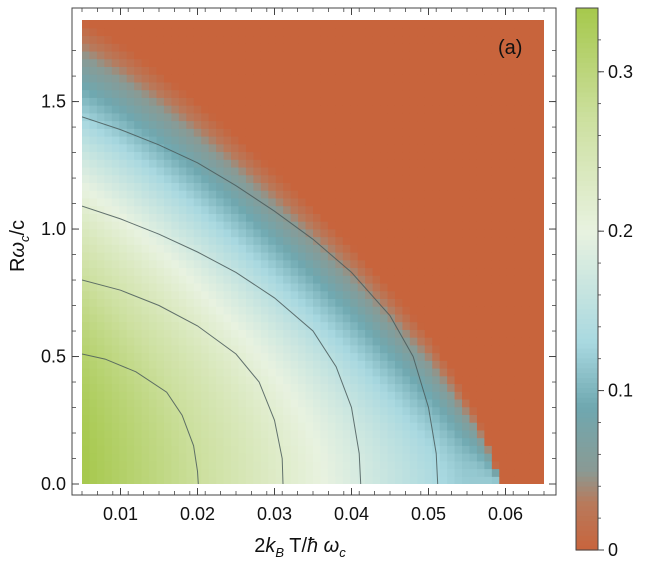 Image resolution: width=646 pixels, height=572 pixels. What do you see at coordinates (587, 208) in the screenshot?
I see `colorbar-cell` at bounding box center [587, 208].